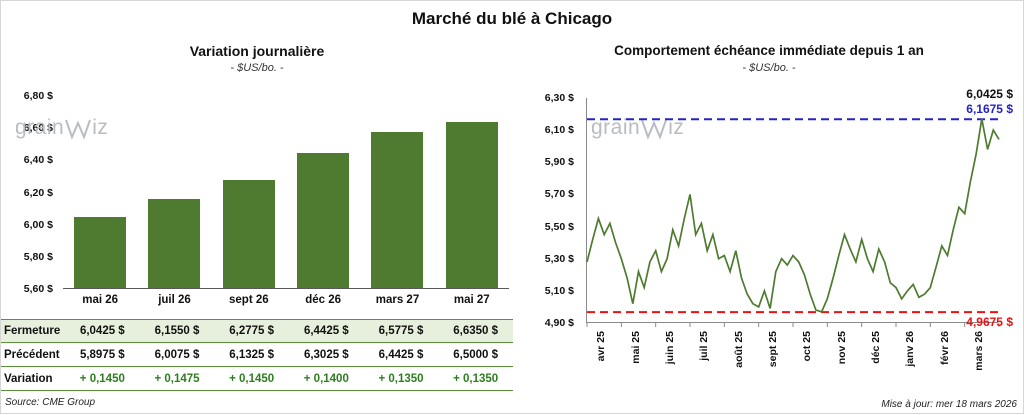 The height and width of the screenshot is (415, 1024). Describe the element at coordinates (401, 331) in the screenshot. I see `table-cell: 6,5775 $` at that location.